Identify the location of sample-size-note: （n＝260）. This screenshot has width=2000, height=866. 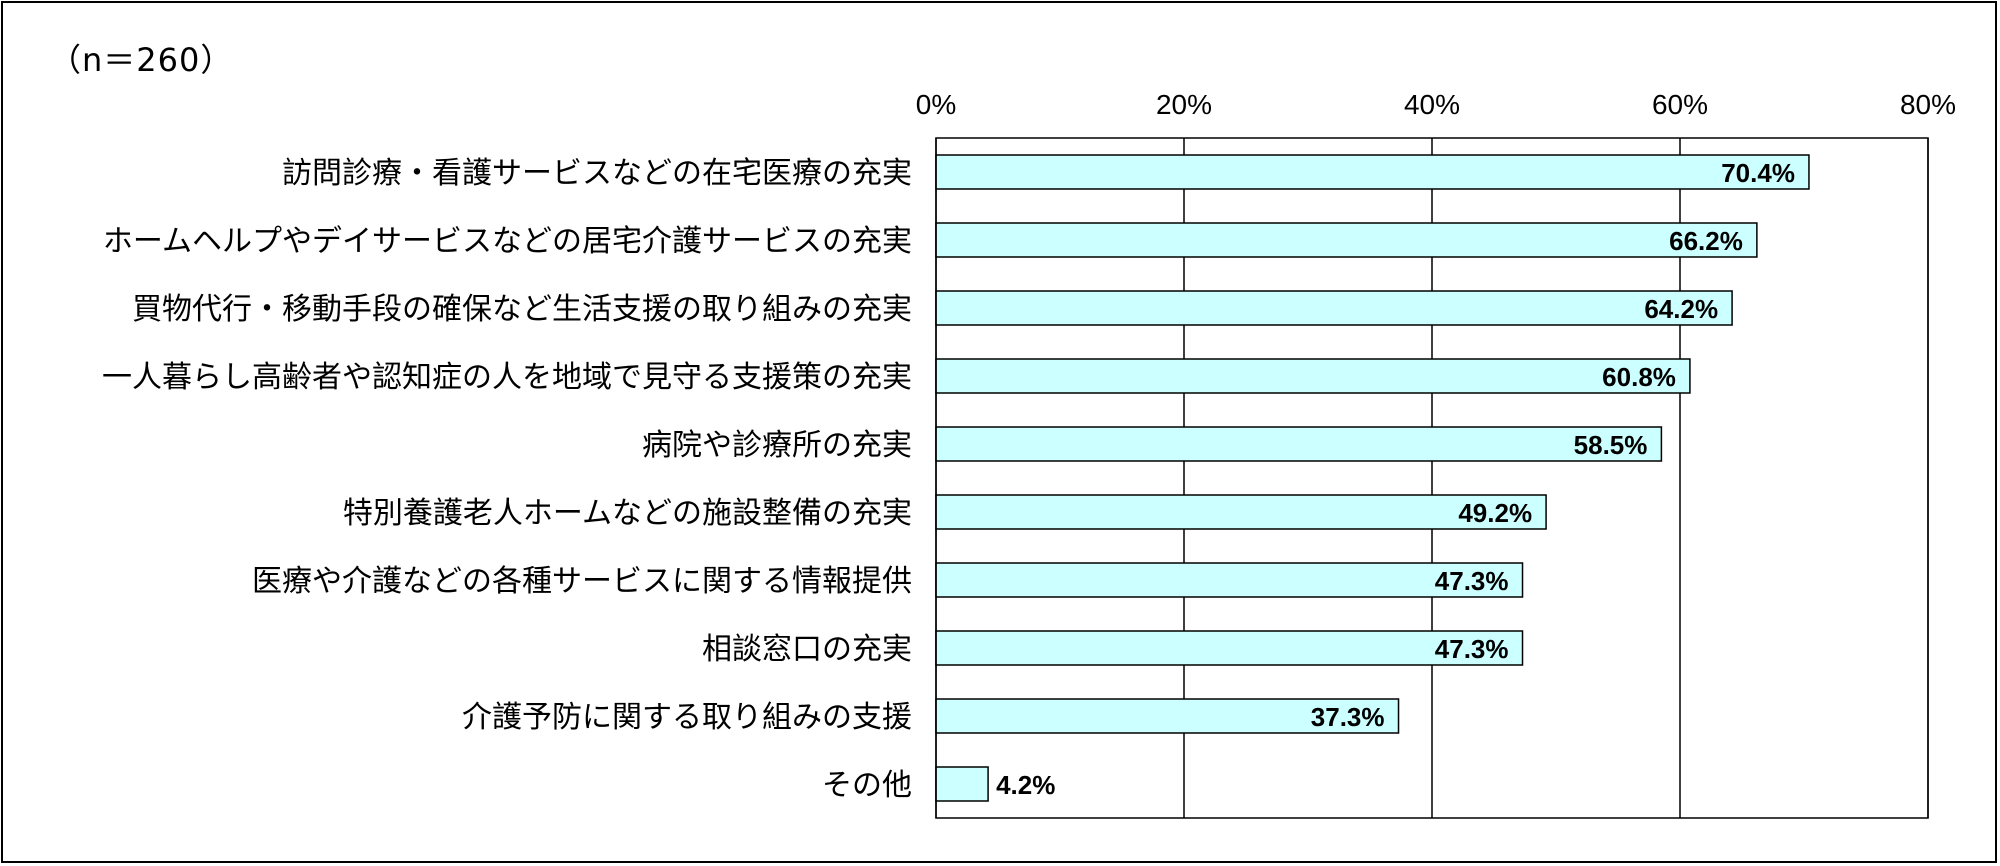
(141, 60).